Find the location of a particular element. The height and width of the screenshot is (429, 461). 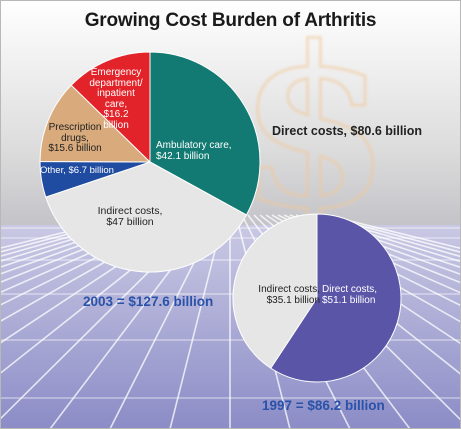

pie-slice-emergency is located at coordinates (110, 107).